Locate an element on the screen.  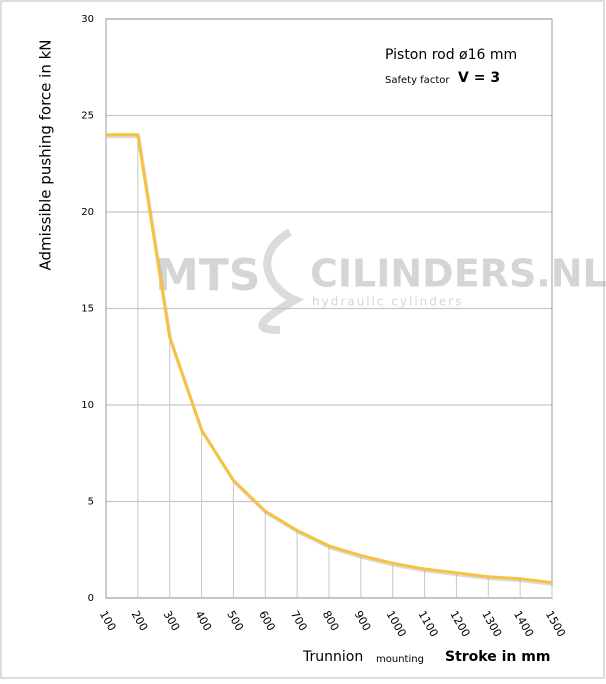
y-tick-label: 20 is located at coordinates (87, 212).